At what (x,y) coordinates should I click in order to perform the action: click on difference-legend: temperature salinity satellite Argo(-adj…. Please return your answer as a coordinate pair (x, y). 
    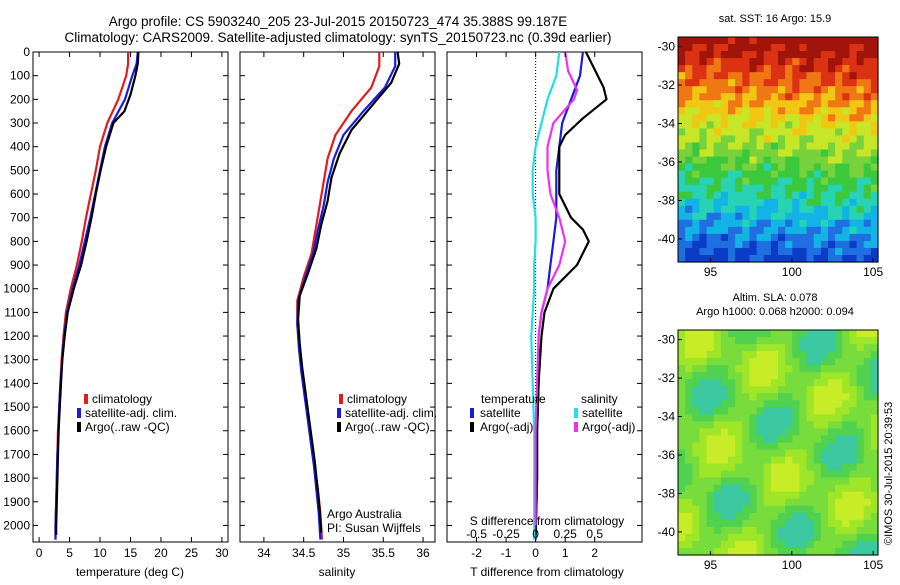
    Looking at the image, I should click on (552, 413).